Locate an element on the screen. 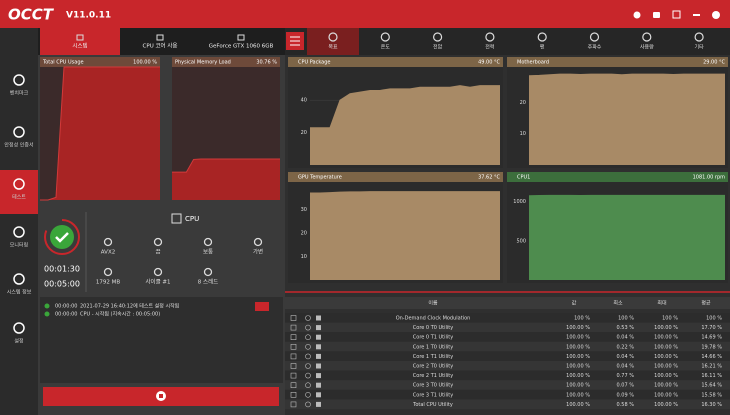 The width and height of the screenshot is (730, 415). logo: OCCT is located at coordinates (31, 15).